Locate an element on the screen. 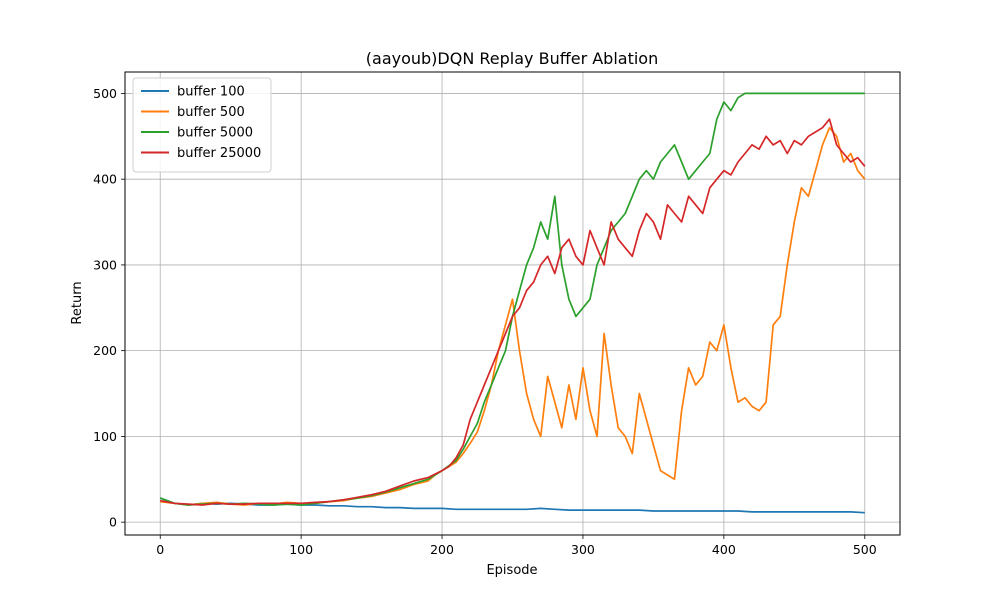 The width and height of the screenshot is (1000, 600). y-tick-label: 400 is located at coordinates (105, 179).